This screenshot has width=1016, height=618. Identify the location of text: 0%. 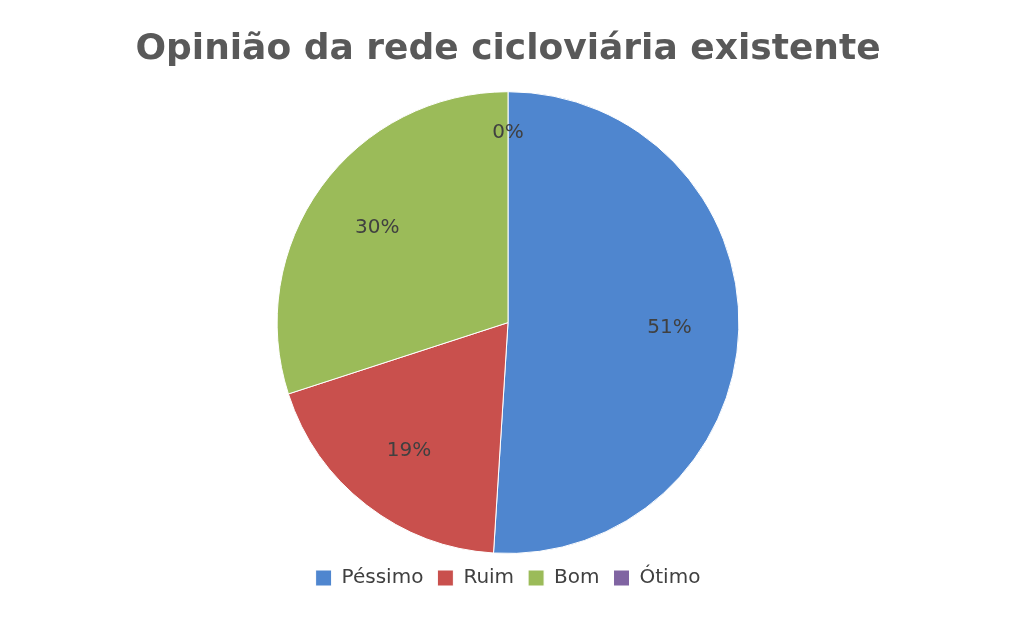
(508, 131).